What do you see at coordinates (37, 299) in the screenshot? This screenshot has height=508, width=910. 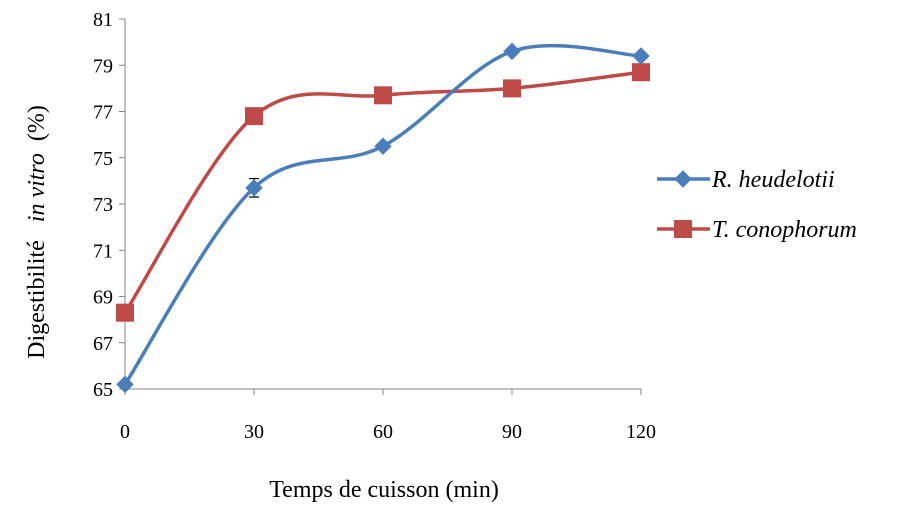 I see `y-axis-title-text: Digestibilité` at bounding box center [37, 299].